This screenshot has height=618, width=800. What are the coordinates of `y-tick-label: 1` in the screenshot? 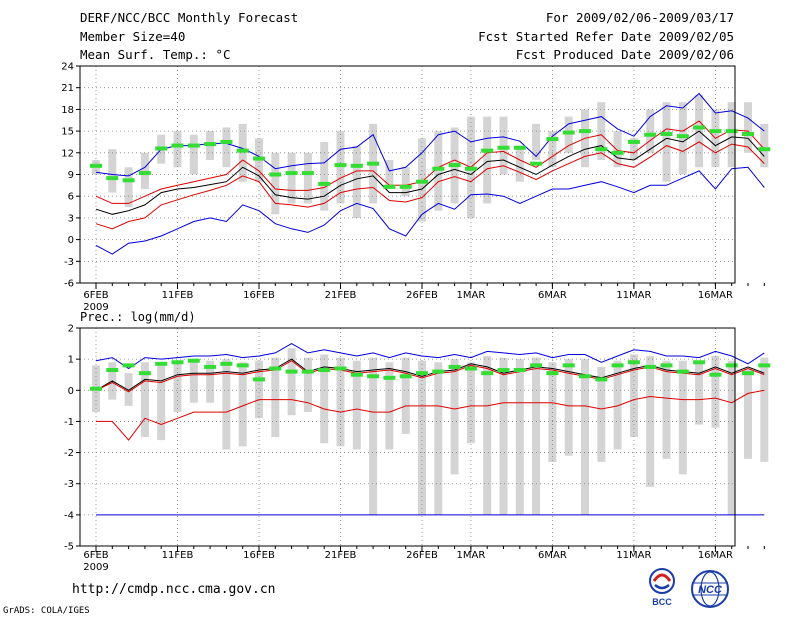 It's located at (71, 360).